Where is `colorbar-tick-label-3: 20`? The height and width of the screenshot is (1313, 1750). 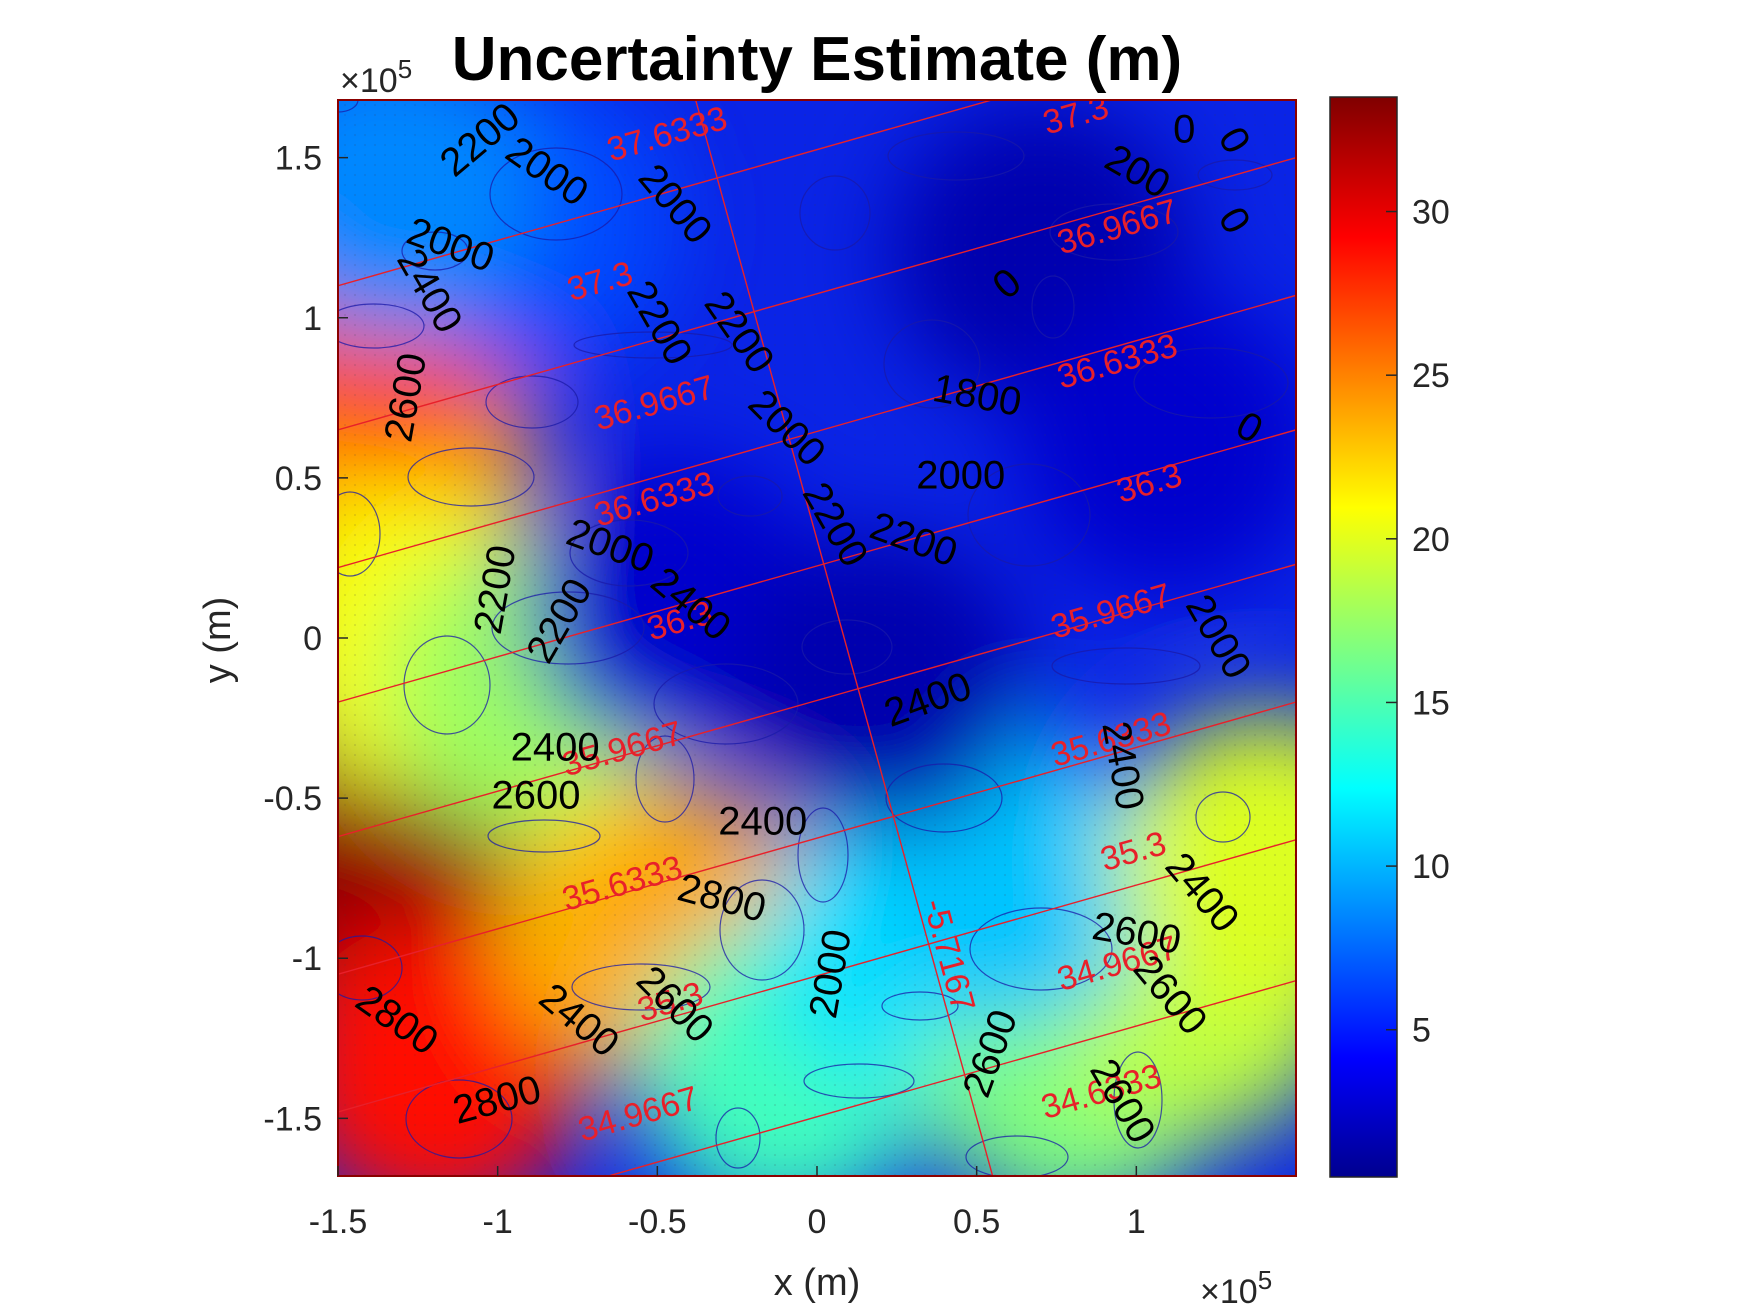 colorbar-tick-label-3: 20 is located at coordinates (1431, 540).